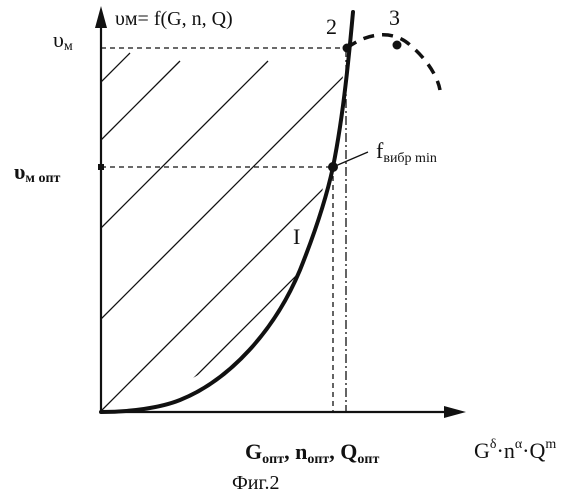 This screenshot has height=500, width=585. What do you see at coordinates (174, 19) in the screenshot?
I see `function-label: υм= f(G, n, Q)` at bounding box center [174, 19].